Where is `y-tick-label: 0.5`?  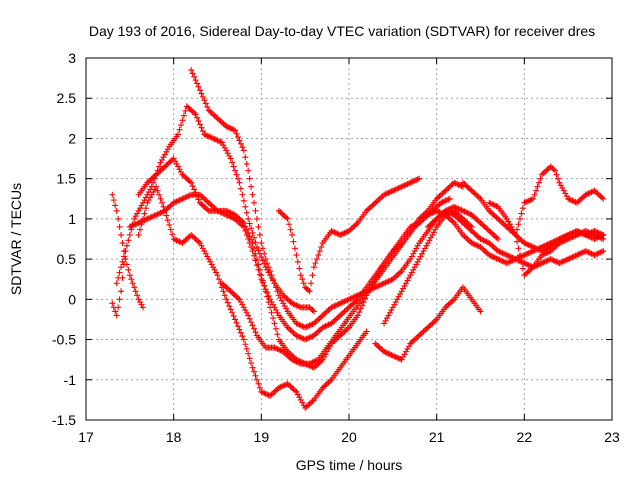 y-tick-label: 0.5 is located at coordinates (67, 259).